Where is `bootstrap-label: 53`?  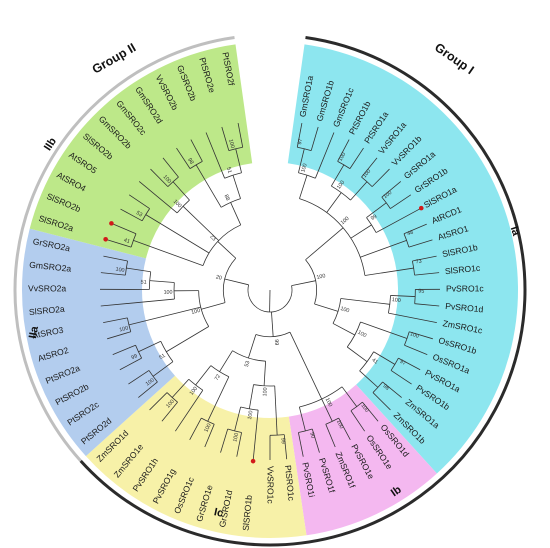 bootstrap-label: 53 is located at coordinates (139, 214).